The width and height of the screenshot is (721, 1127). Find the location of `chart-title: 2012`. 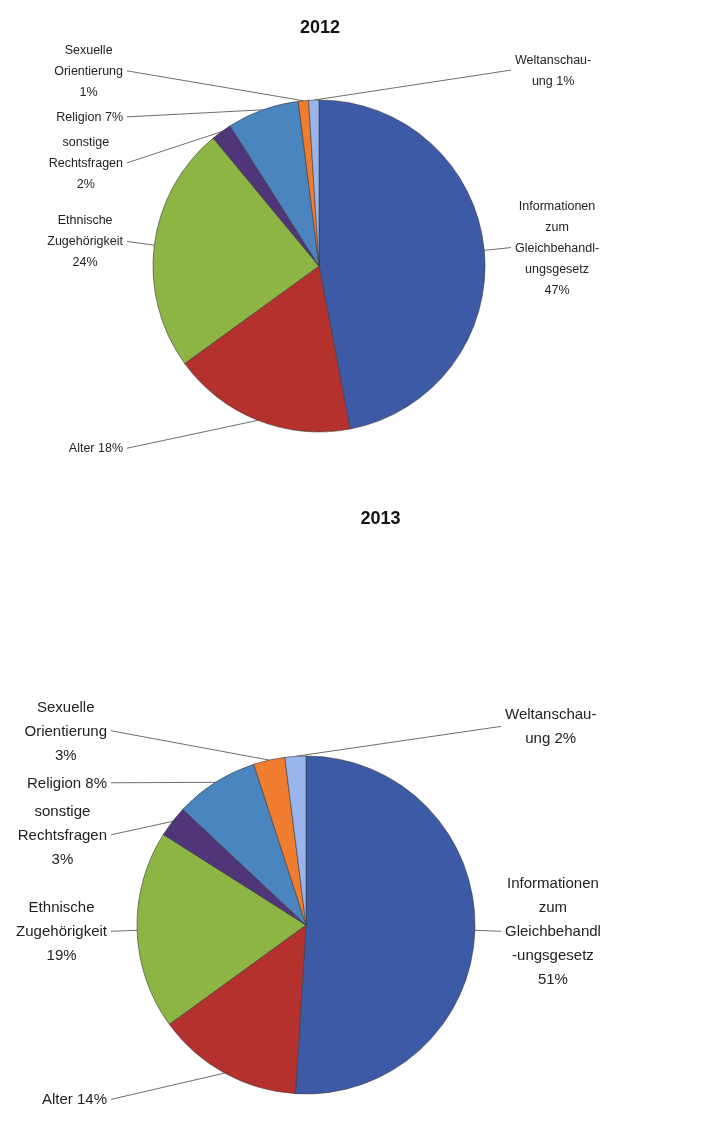

chart-title: 2012 is located at coordinates (320, 26).